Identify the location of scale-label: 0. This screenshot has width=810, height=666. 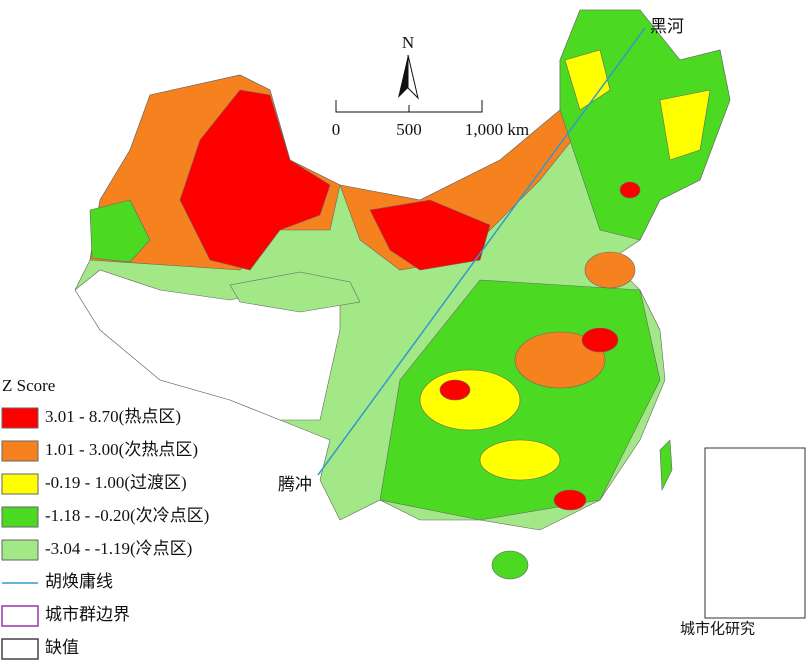
(336, 129).